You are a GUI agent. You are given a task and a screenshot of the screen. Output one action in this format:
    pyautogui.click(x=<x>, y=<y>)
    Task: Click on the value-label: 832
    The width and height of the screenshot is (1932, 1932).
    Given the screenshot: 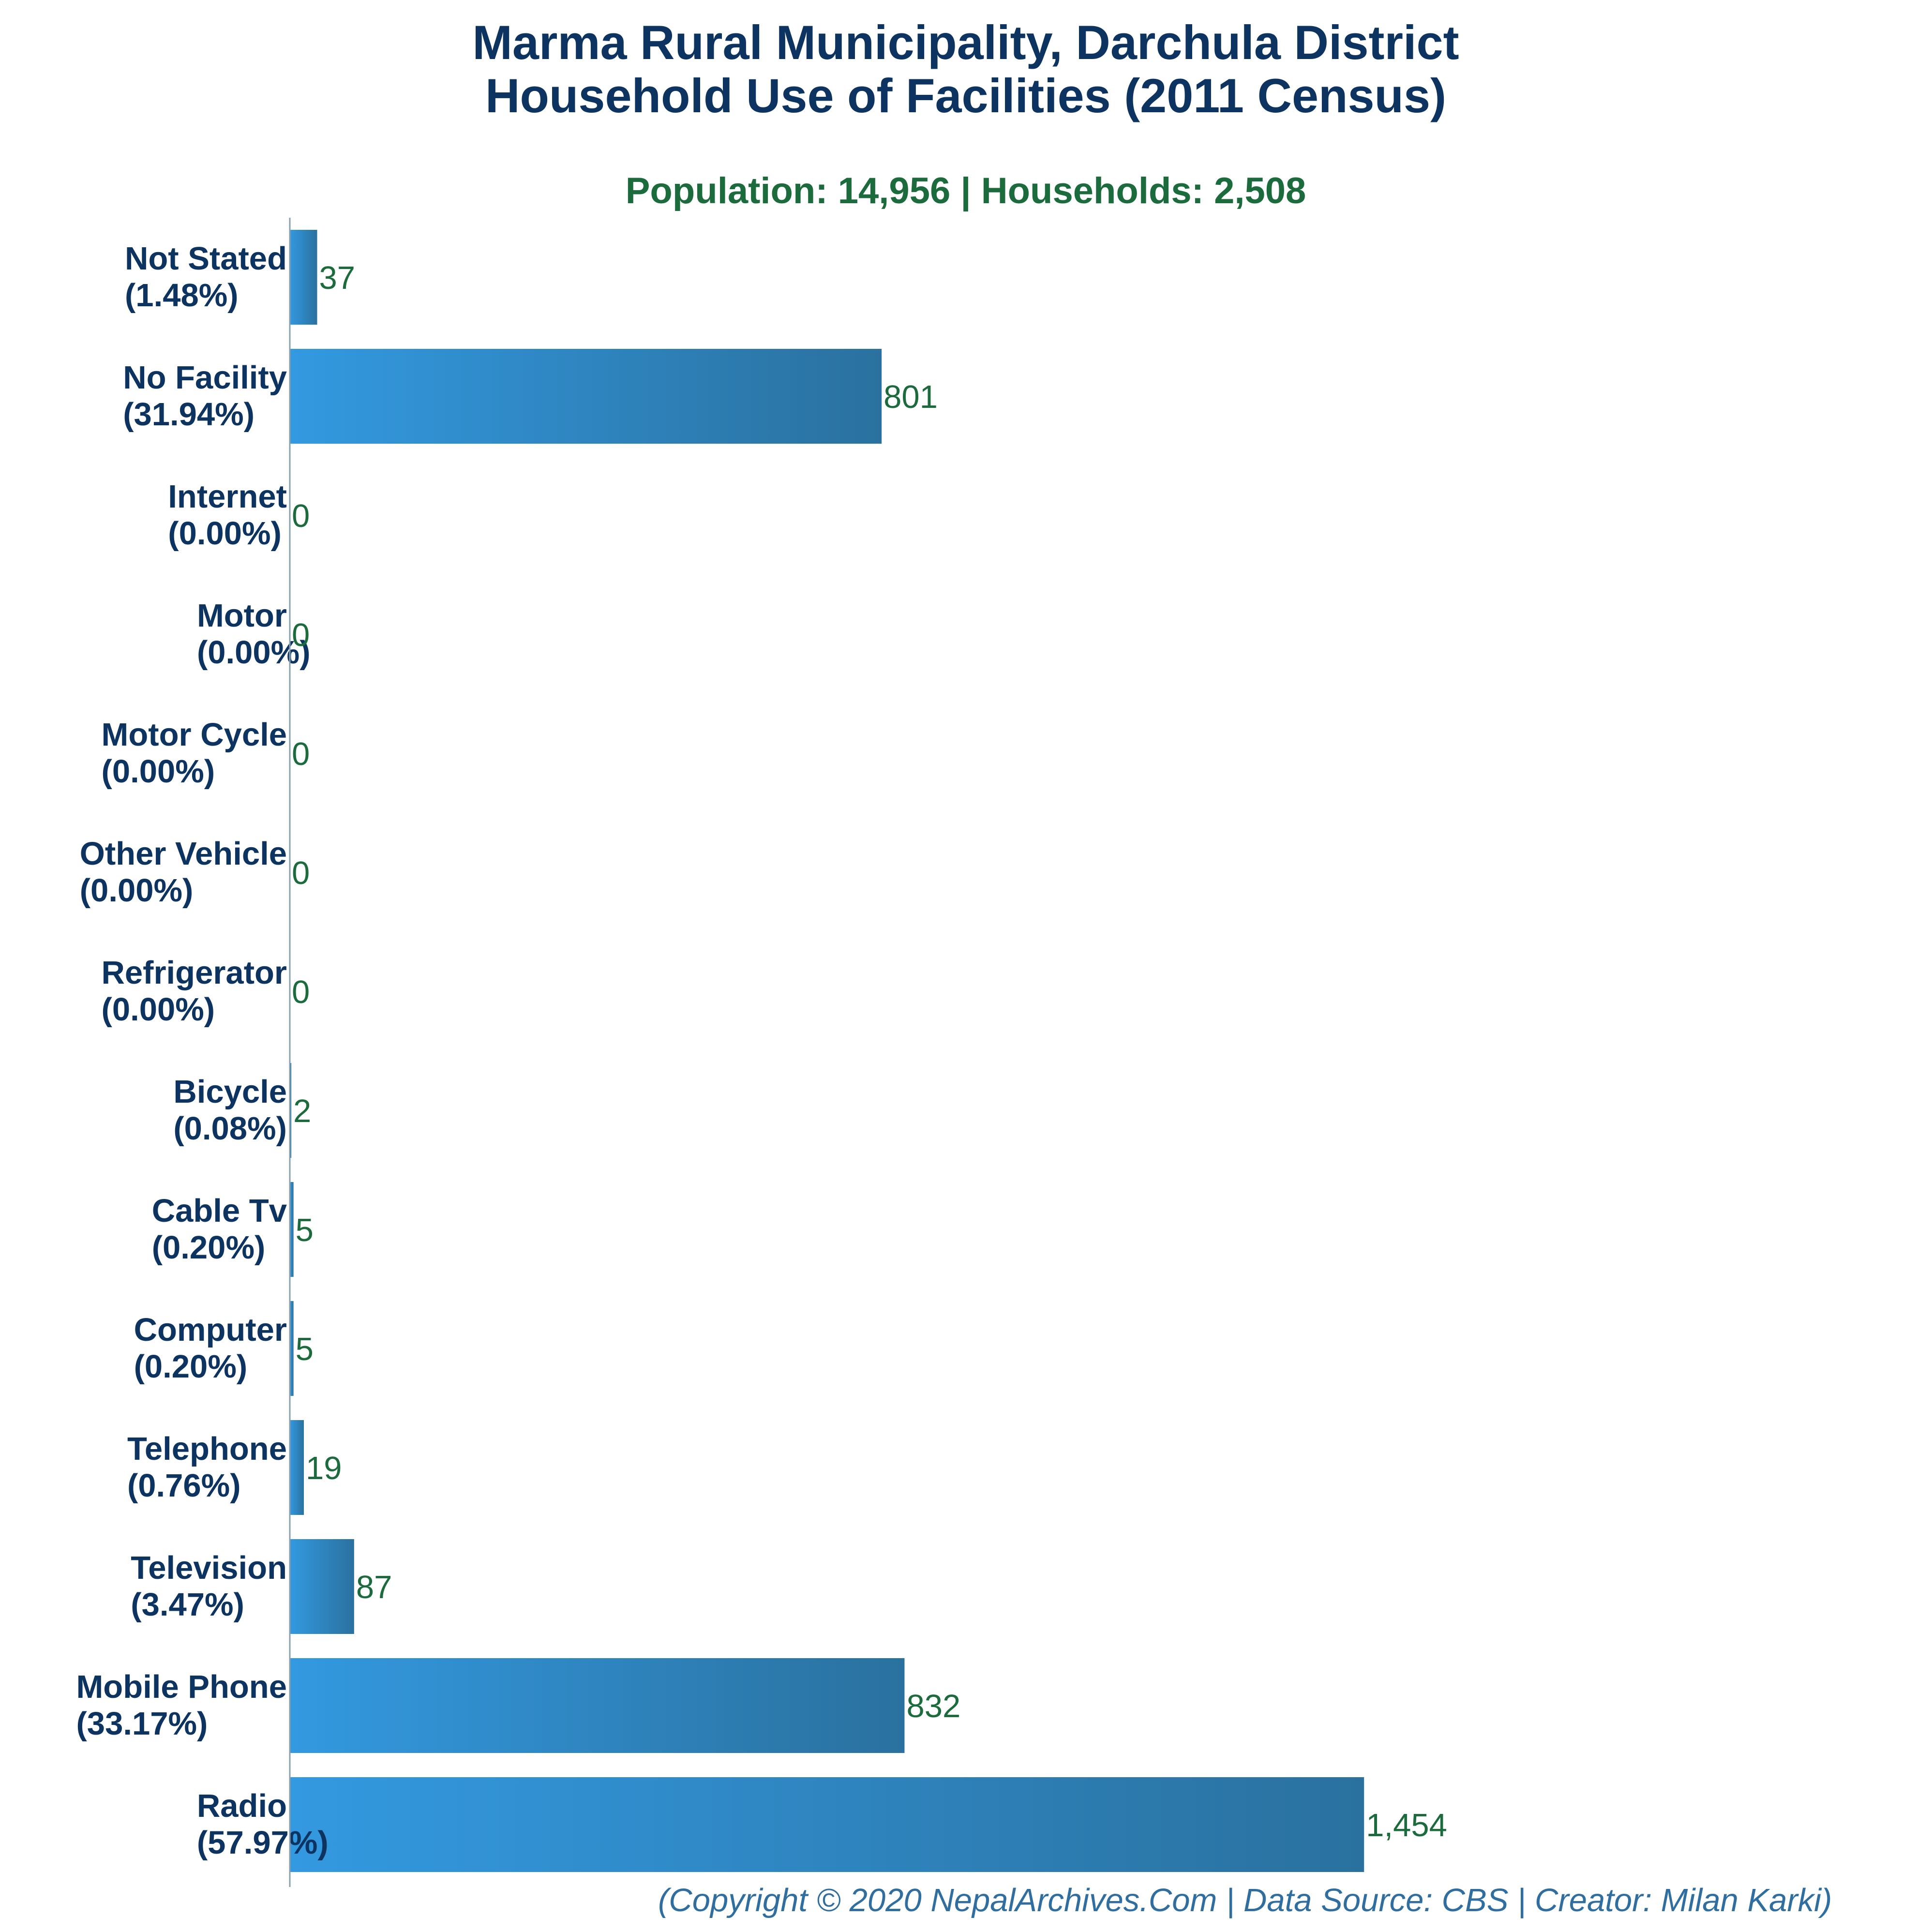 What is the action you would take?
    pyautogui.click(x=933, y=1706)
    